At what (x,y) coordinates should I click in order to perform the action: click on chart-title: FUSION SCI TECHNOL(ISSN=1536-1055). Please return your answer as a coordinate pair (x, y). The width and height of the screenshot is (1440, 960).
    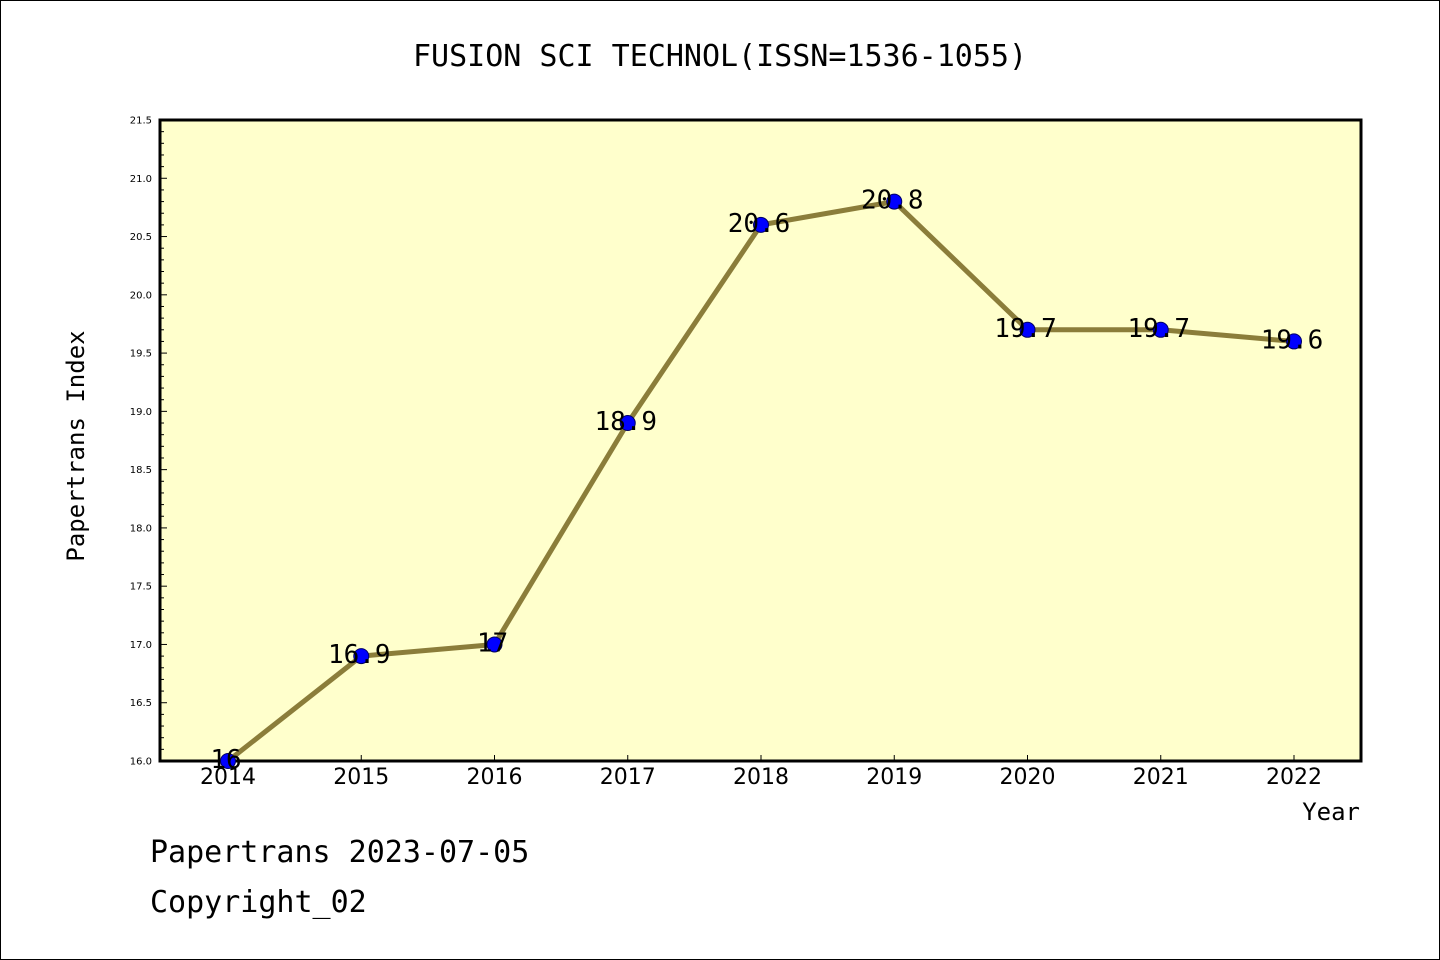
    Looking at the image, I should click on (720, 56).